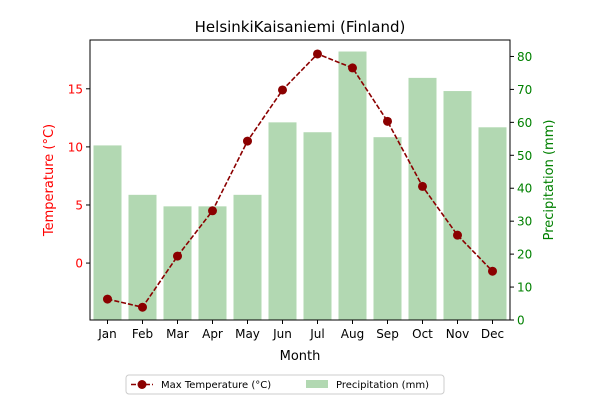 The image size is (600, 400). What do you see at coordinates (422, 186) in the screenshot?
I see `temp-point-oct` at bounding box center [422, 186].